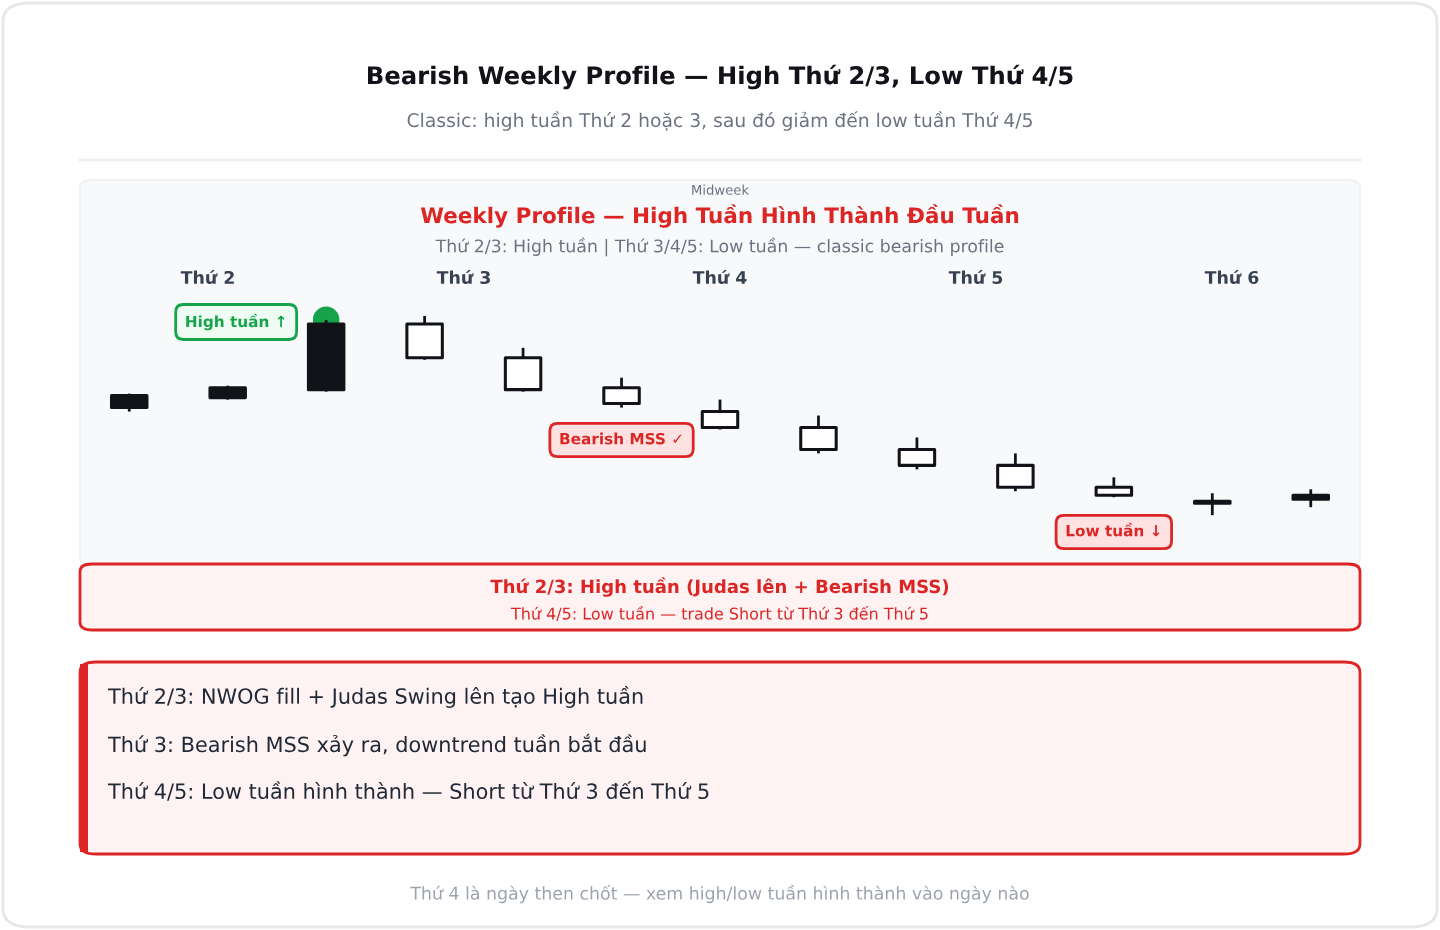 This screenshot has height=930, width=1440. I want to click on annotation: High tuần ↑, so click(235, 322).